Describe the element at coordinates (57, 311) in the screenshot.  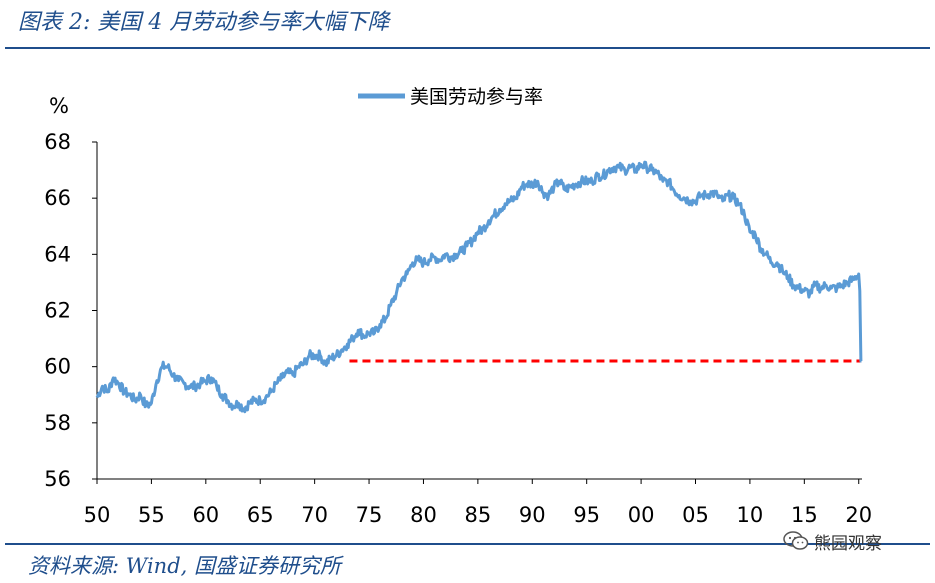
I see `y-tick-label: 62` at that location.